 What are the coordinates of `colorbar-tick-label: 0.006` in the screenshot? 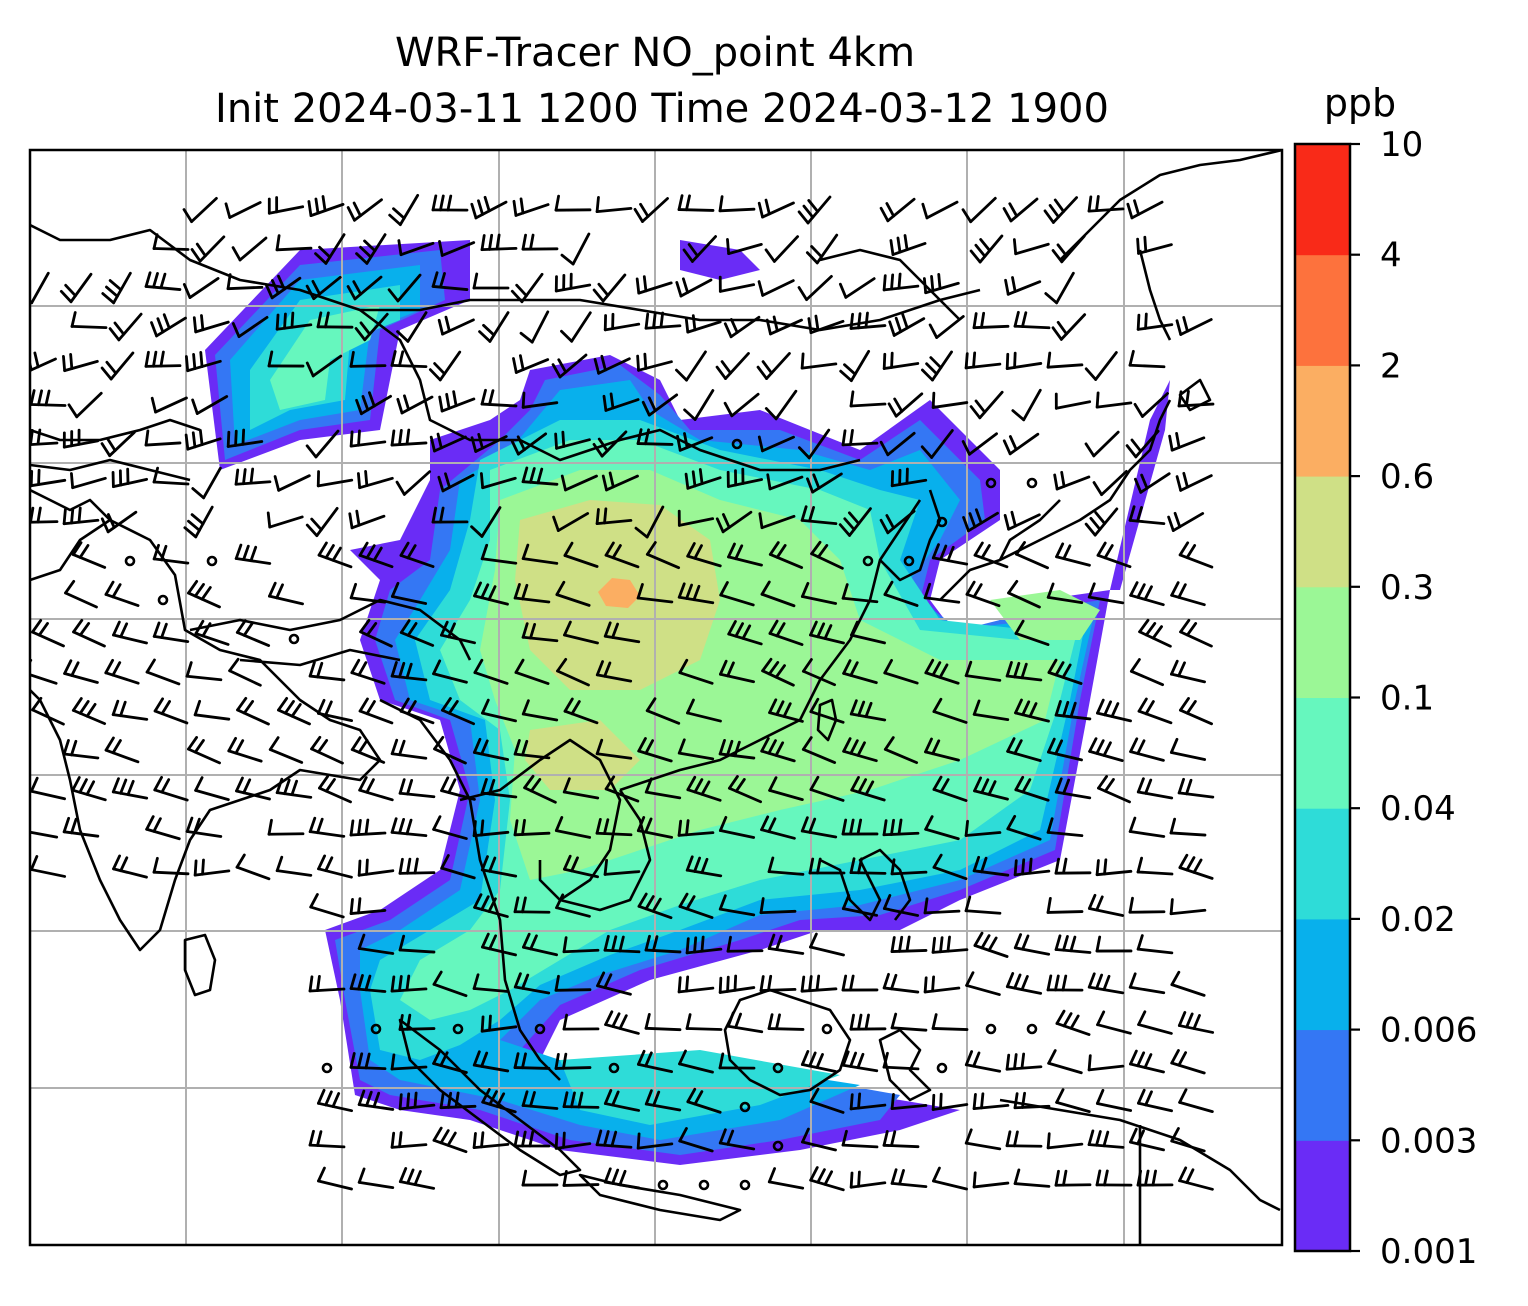 It's located at (1428, 1031).